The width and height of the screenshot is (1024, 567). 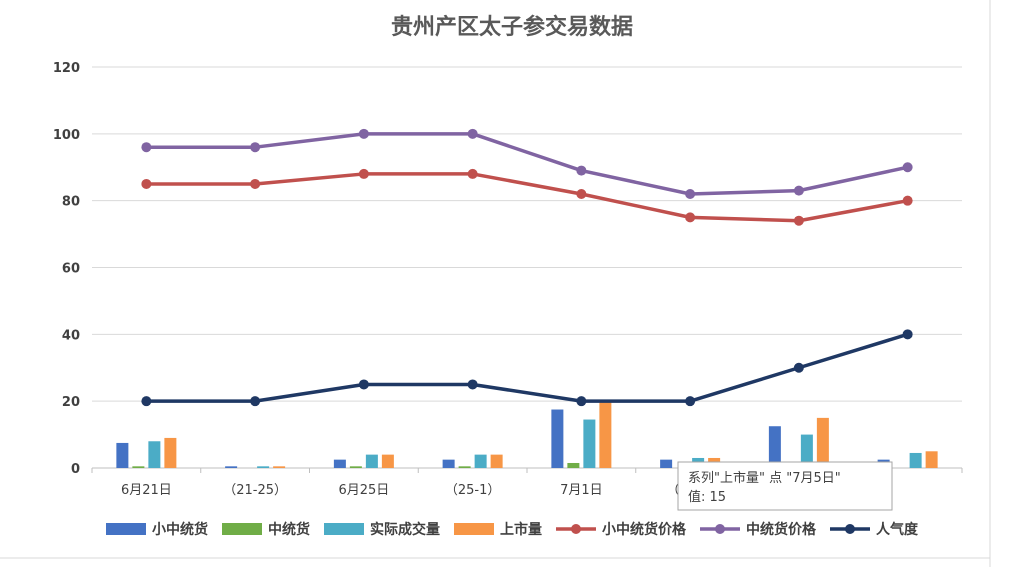 What do you see at coordinates (71, 402) in the screenshot?
I see `y-tick-label: 20` at bounding box center [71, 402].